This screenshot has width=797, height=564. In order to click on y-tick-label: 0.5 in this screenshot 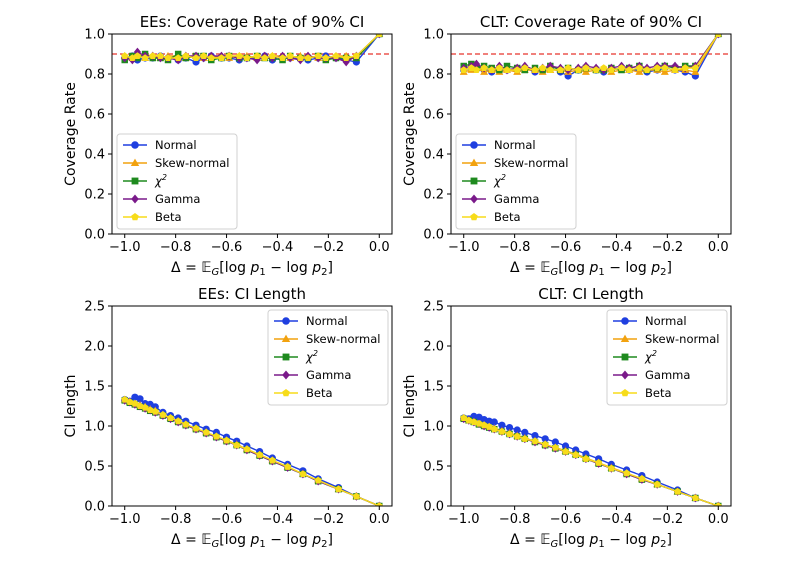, I will do `click(433, 467)`.